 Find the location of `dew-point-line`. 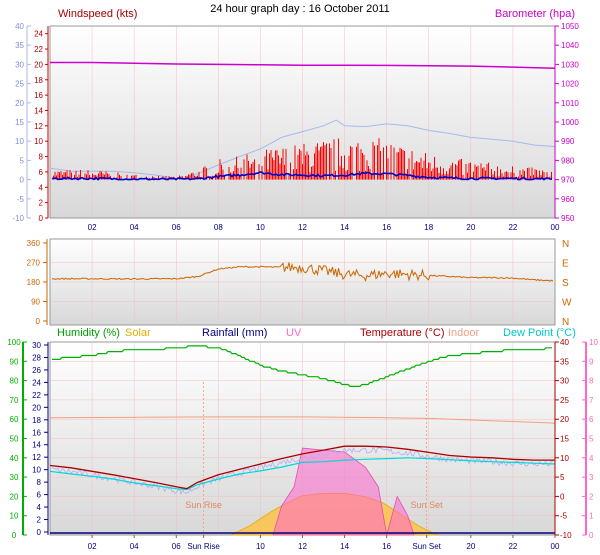

dew-point-line is located at coordinates (302, 474).